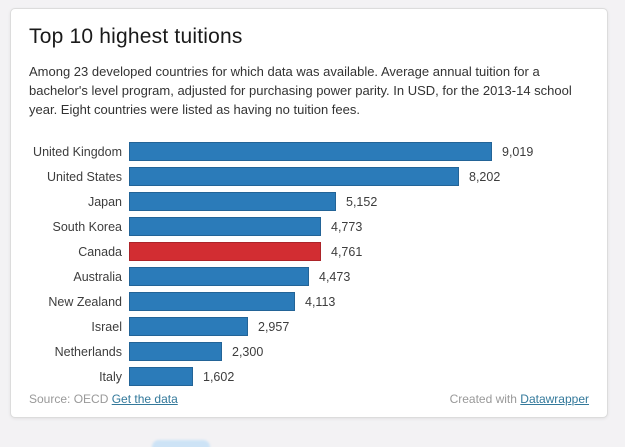  I want to click on category-label: Canada, so click(100, 251).